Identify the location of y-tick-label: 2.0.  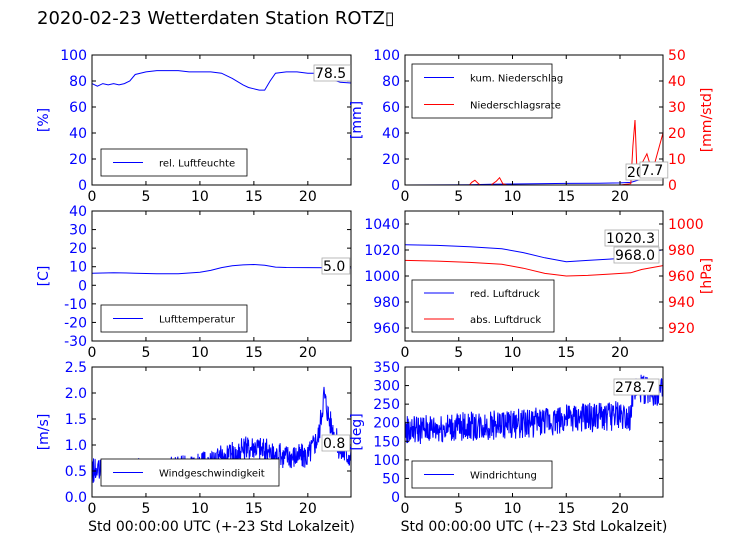
(76, 394).